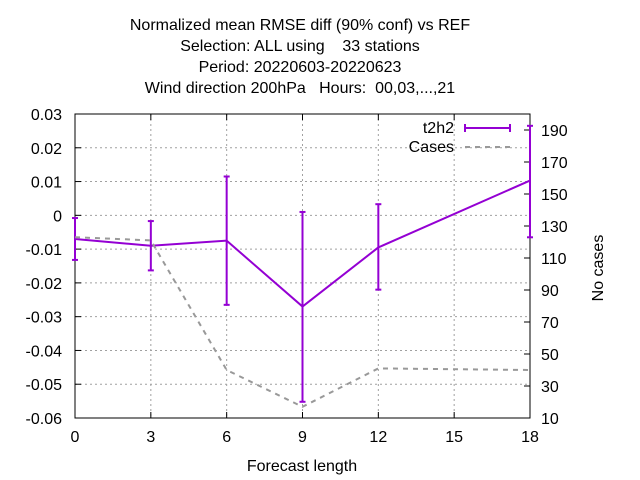 The width and height of the screenshot is (640, 480). Describe the element at coordinates (554, 195) in the screenshot. I see `y2-tick-label: 150` at that location.